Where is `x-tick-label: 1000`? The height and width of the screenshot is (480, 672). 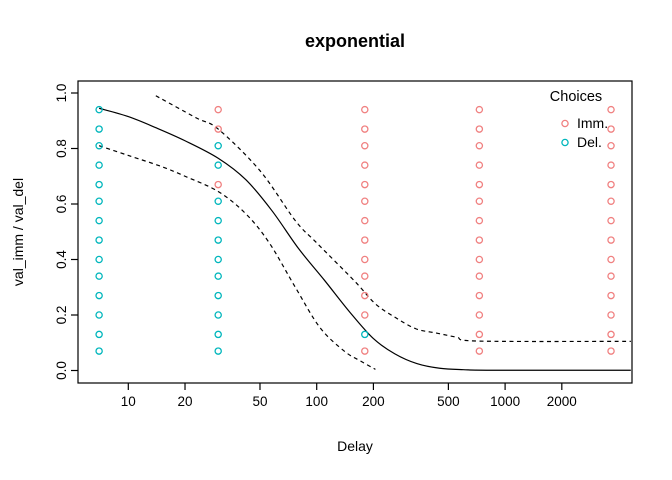
x-tick-label: 1000 is located at coordinates (505, 401).